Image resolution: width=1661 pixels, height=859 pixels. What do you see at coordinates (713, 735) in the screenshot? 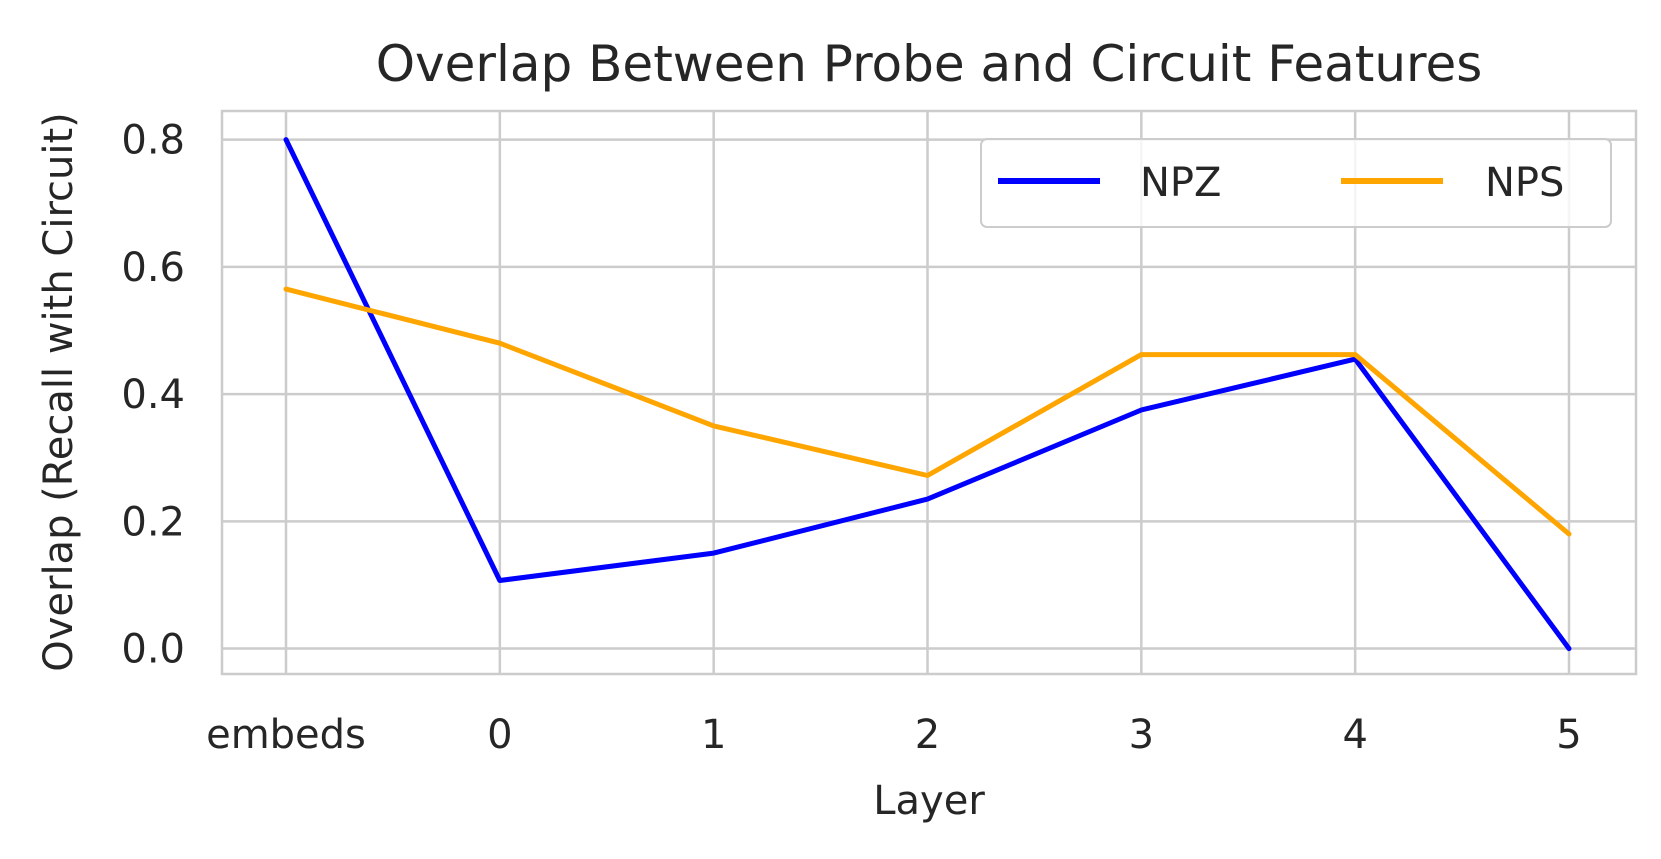
I see `x-tick-label: 1` at bounding box center [713, 735].